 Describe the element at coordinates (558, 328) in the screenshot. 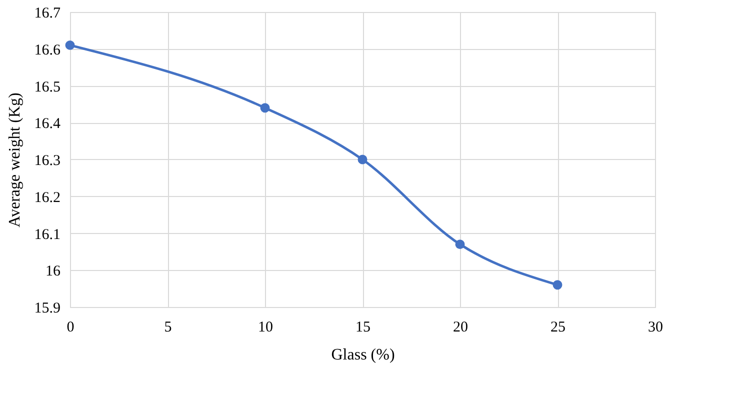

I see `x-tick-label: 25` at that location.